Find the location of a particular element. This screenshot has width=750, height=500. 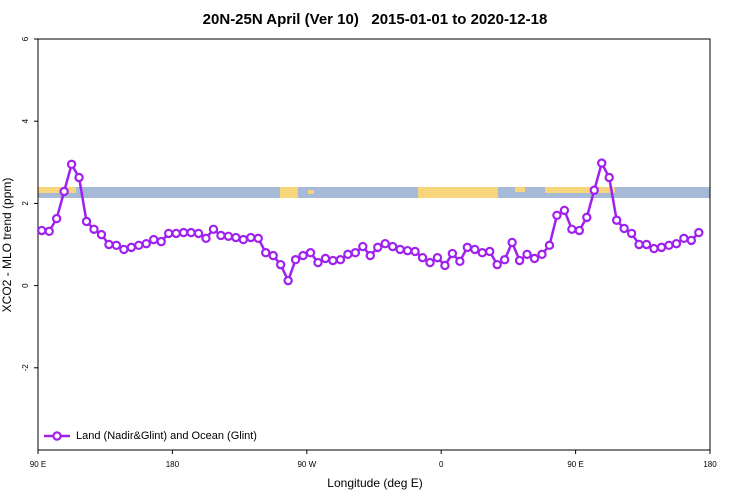

land-ocean-strip is located at coordinates (374, 192).